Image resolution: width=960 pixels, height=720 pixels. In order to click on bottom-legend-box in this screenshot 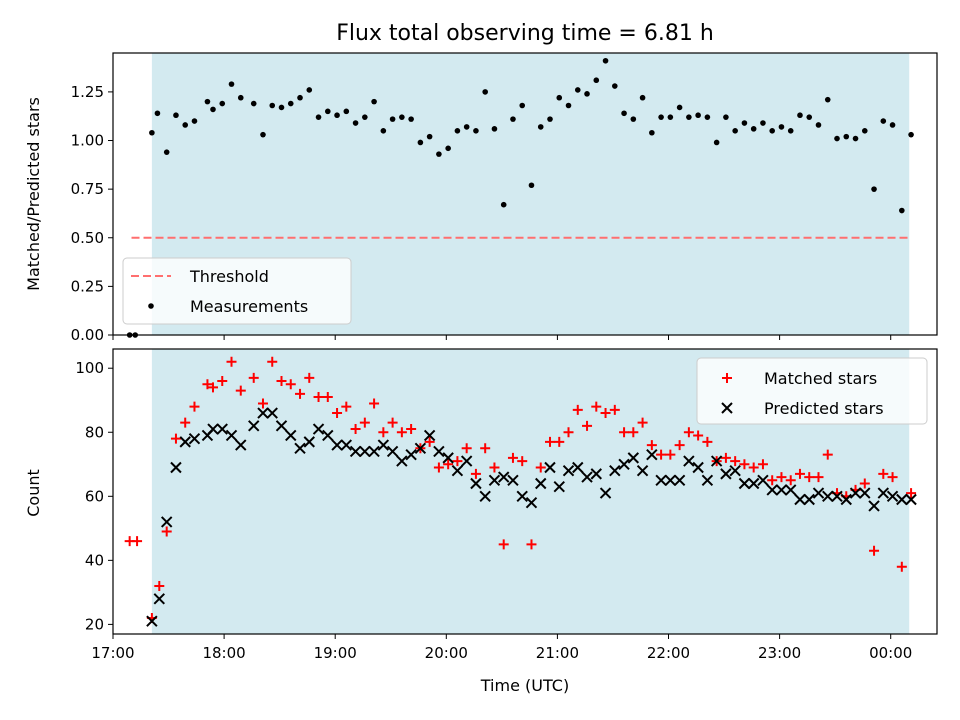, I will do `click(812, 391)`.